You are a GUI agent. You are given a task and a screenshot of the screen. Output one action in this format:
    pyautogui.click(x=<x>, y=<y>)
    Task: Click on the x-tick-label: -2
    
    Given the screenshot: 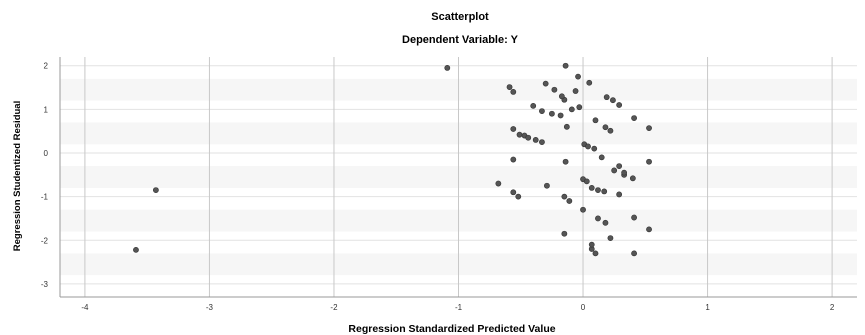 What is the action you would take?
    pyautogui.click(x=334, y=307)
    